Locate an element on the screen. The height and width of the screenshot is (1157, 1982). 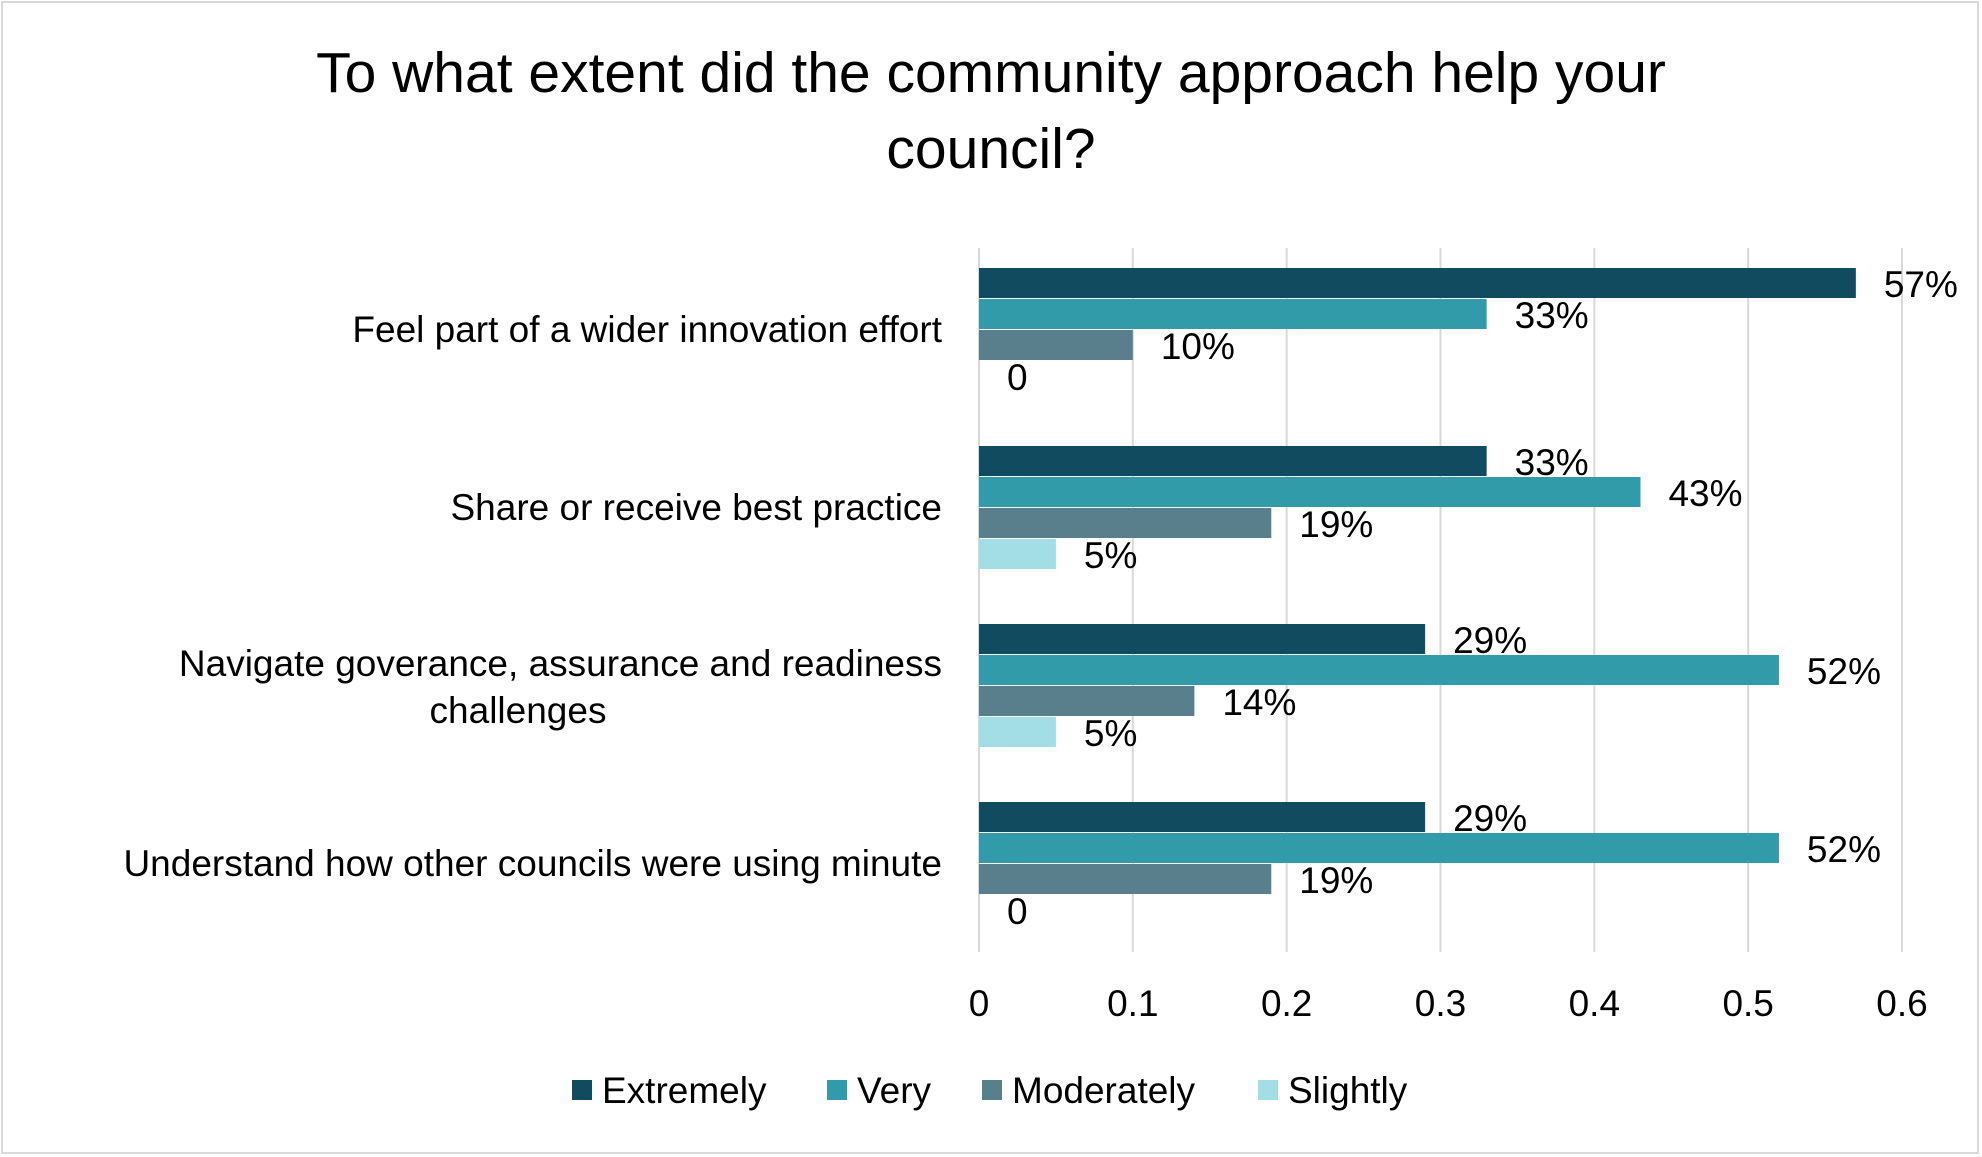
legend-swatch-extremely is located at coordinates (582, 1090).